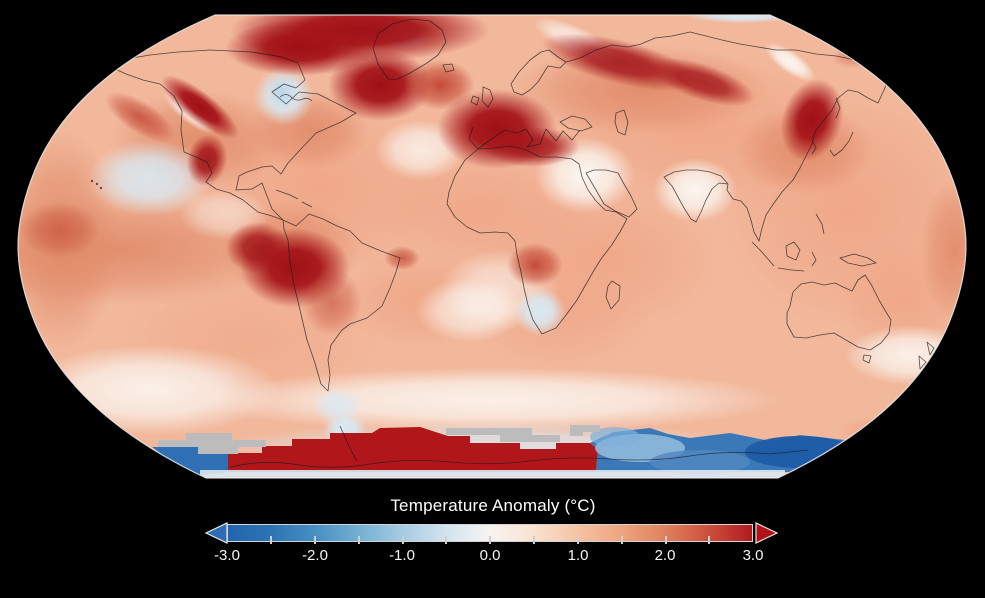 This screenshot has height=598, width=985. I want to click on colorbar-tick-label: 0.0, so click(490, 555).